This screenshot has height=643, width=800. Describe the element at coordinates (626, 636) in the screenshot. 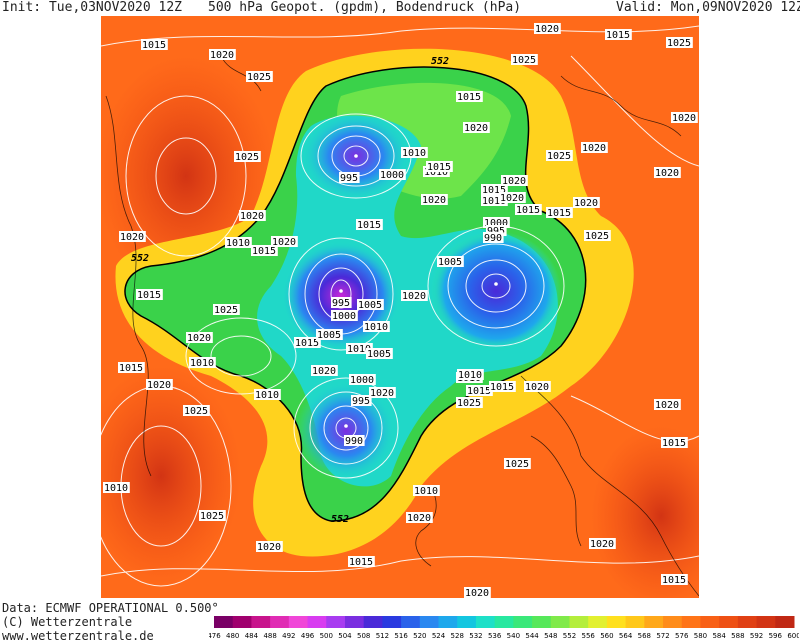

I see `scale-tick-label: 564` at that location.